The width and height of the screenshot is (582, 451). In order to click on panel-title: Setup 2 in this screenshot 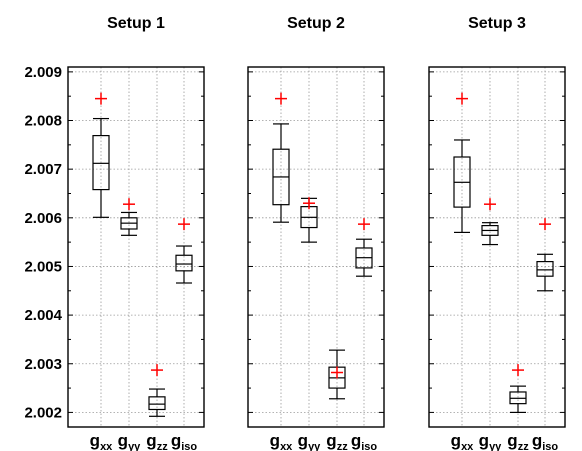, I will do `click(316, 23)`.